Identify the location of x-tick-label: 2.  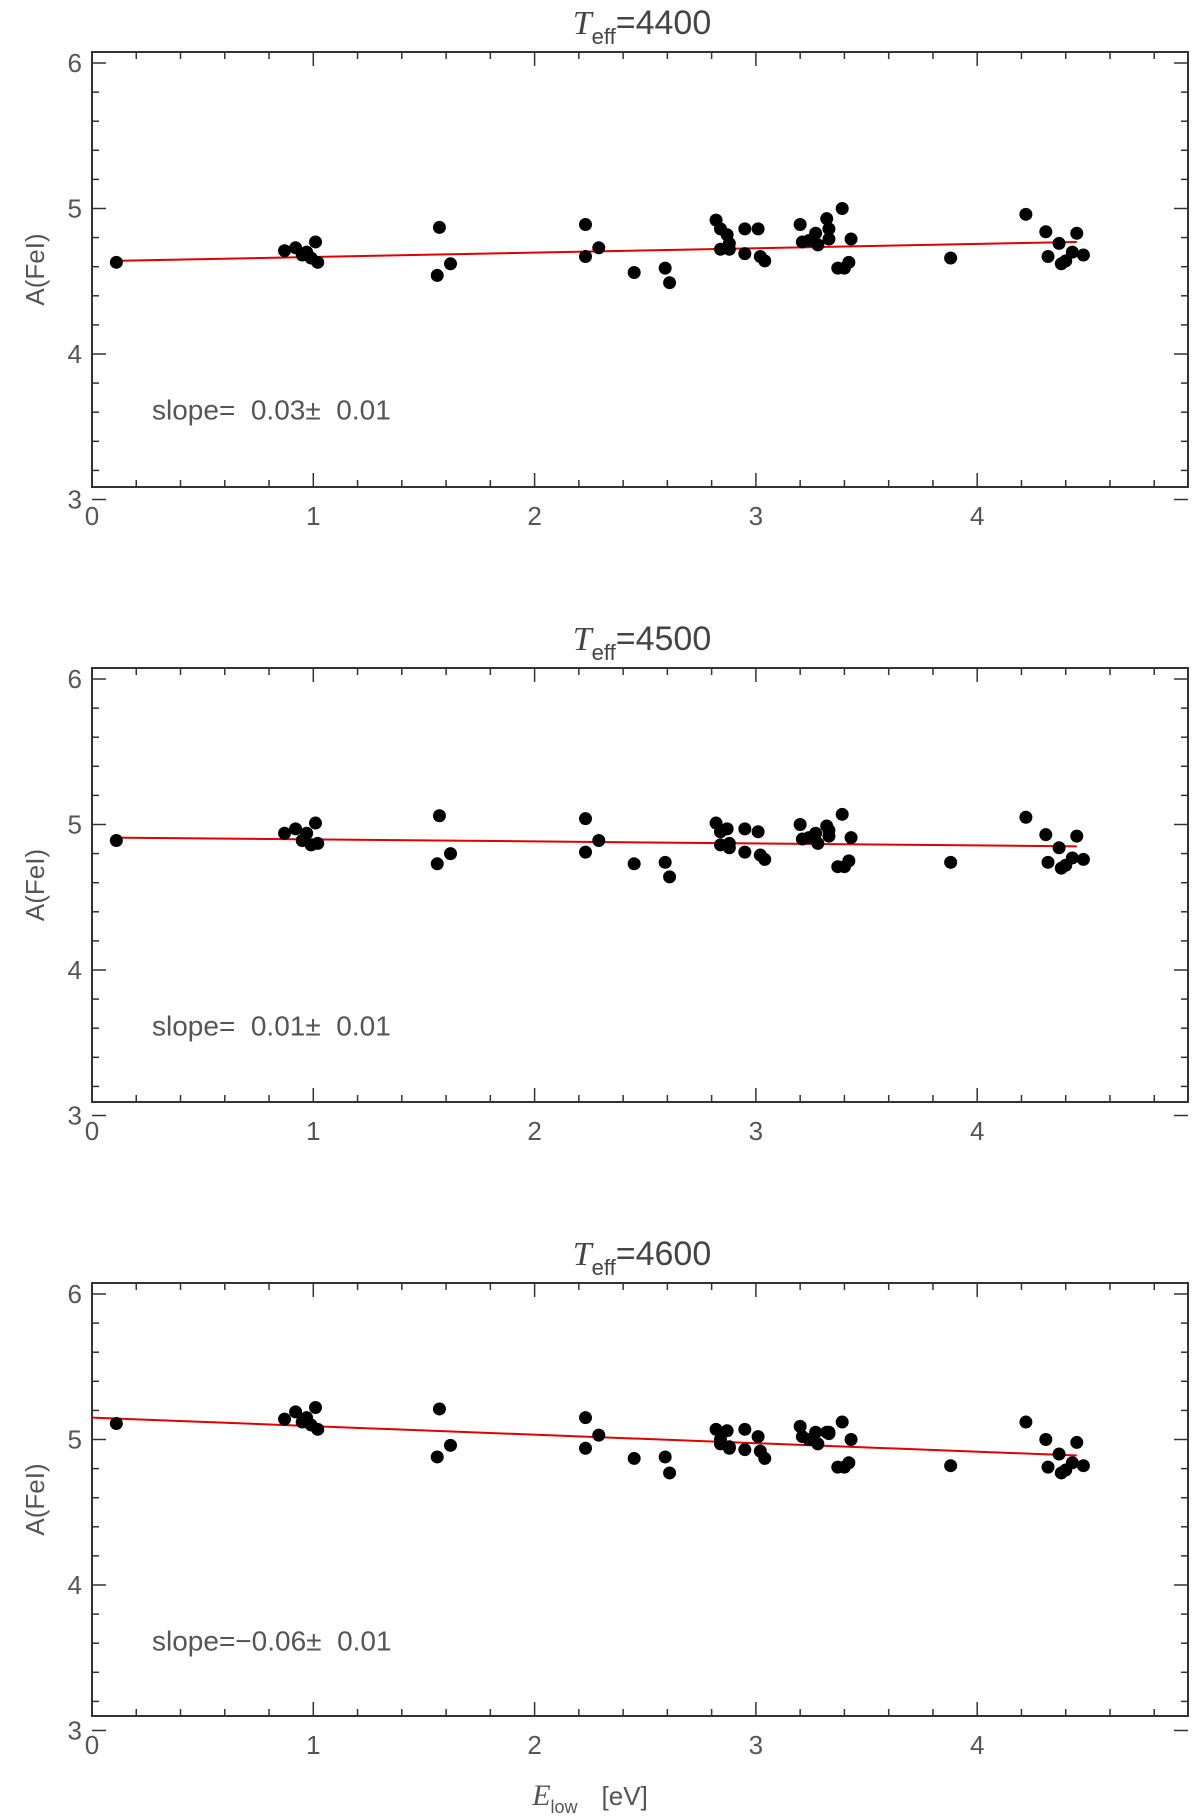
(534, 516).